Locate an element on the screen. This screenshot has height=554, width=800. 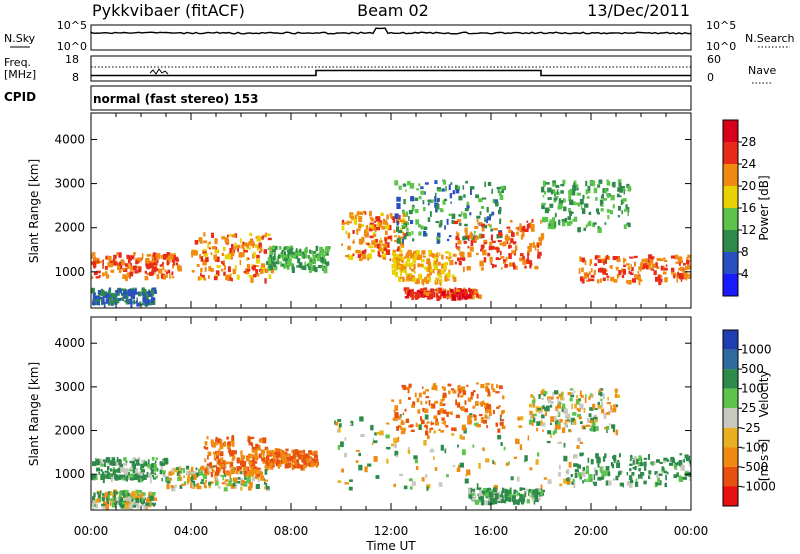
velocity-y-title: Slant Range [km] is located at coordinates (34, 414).